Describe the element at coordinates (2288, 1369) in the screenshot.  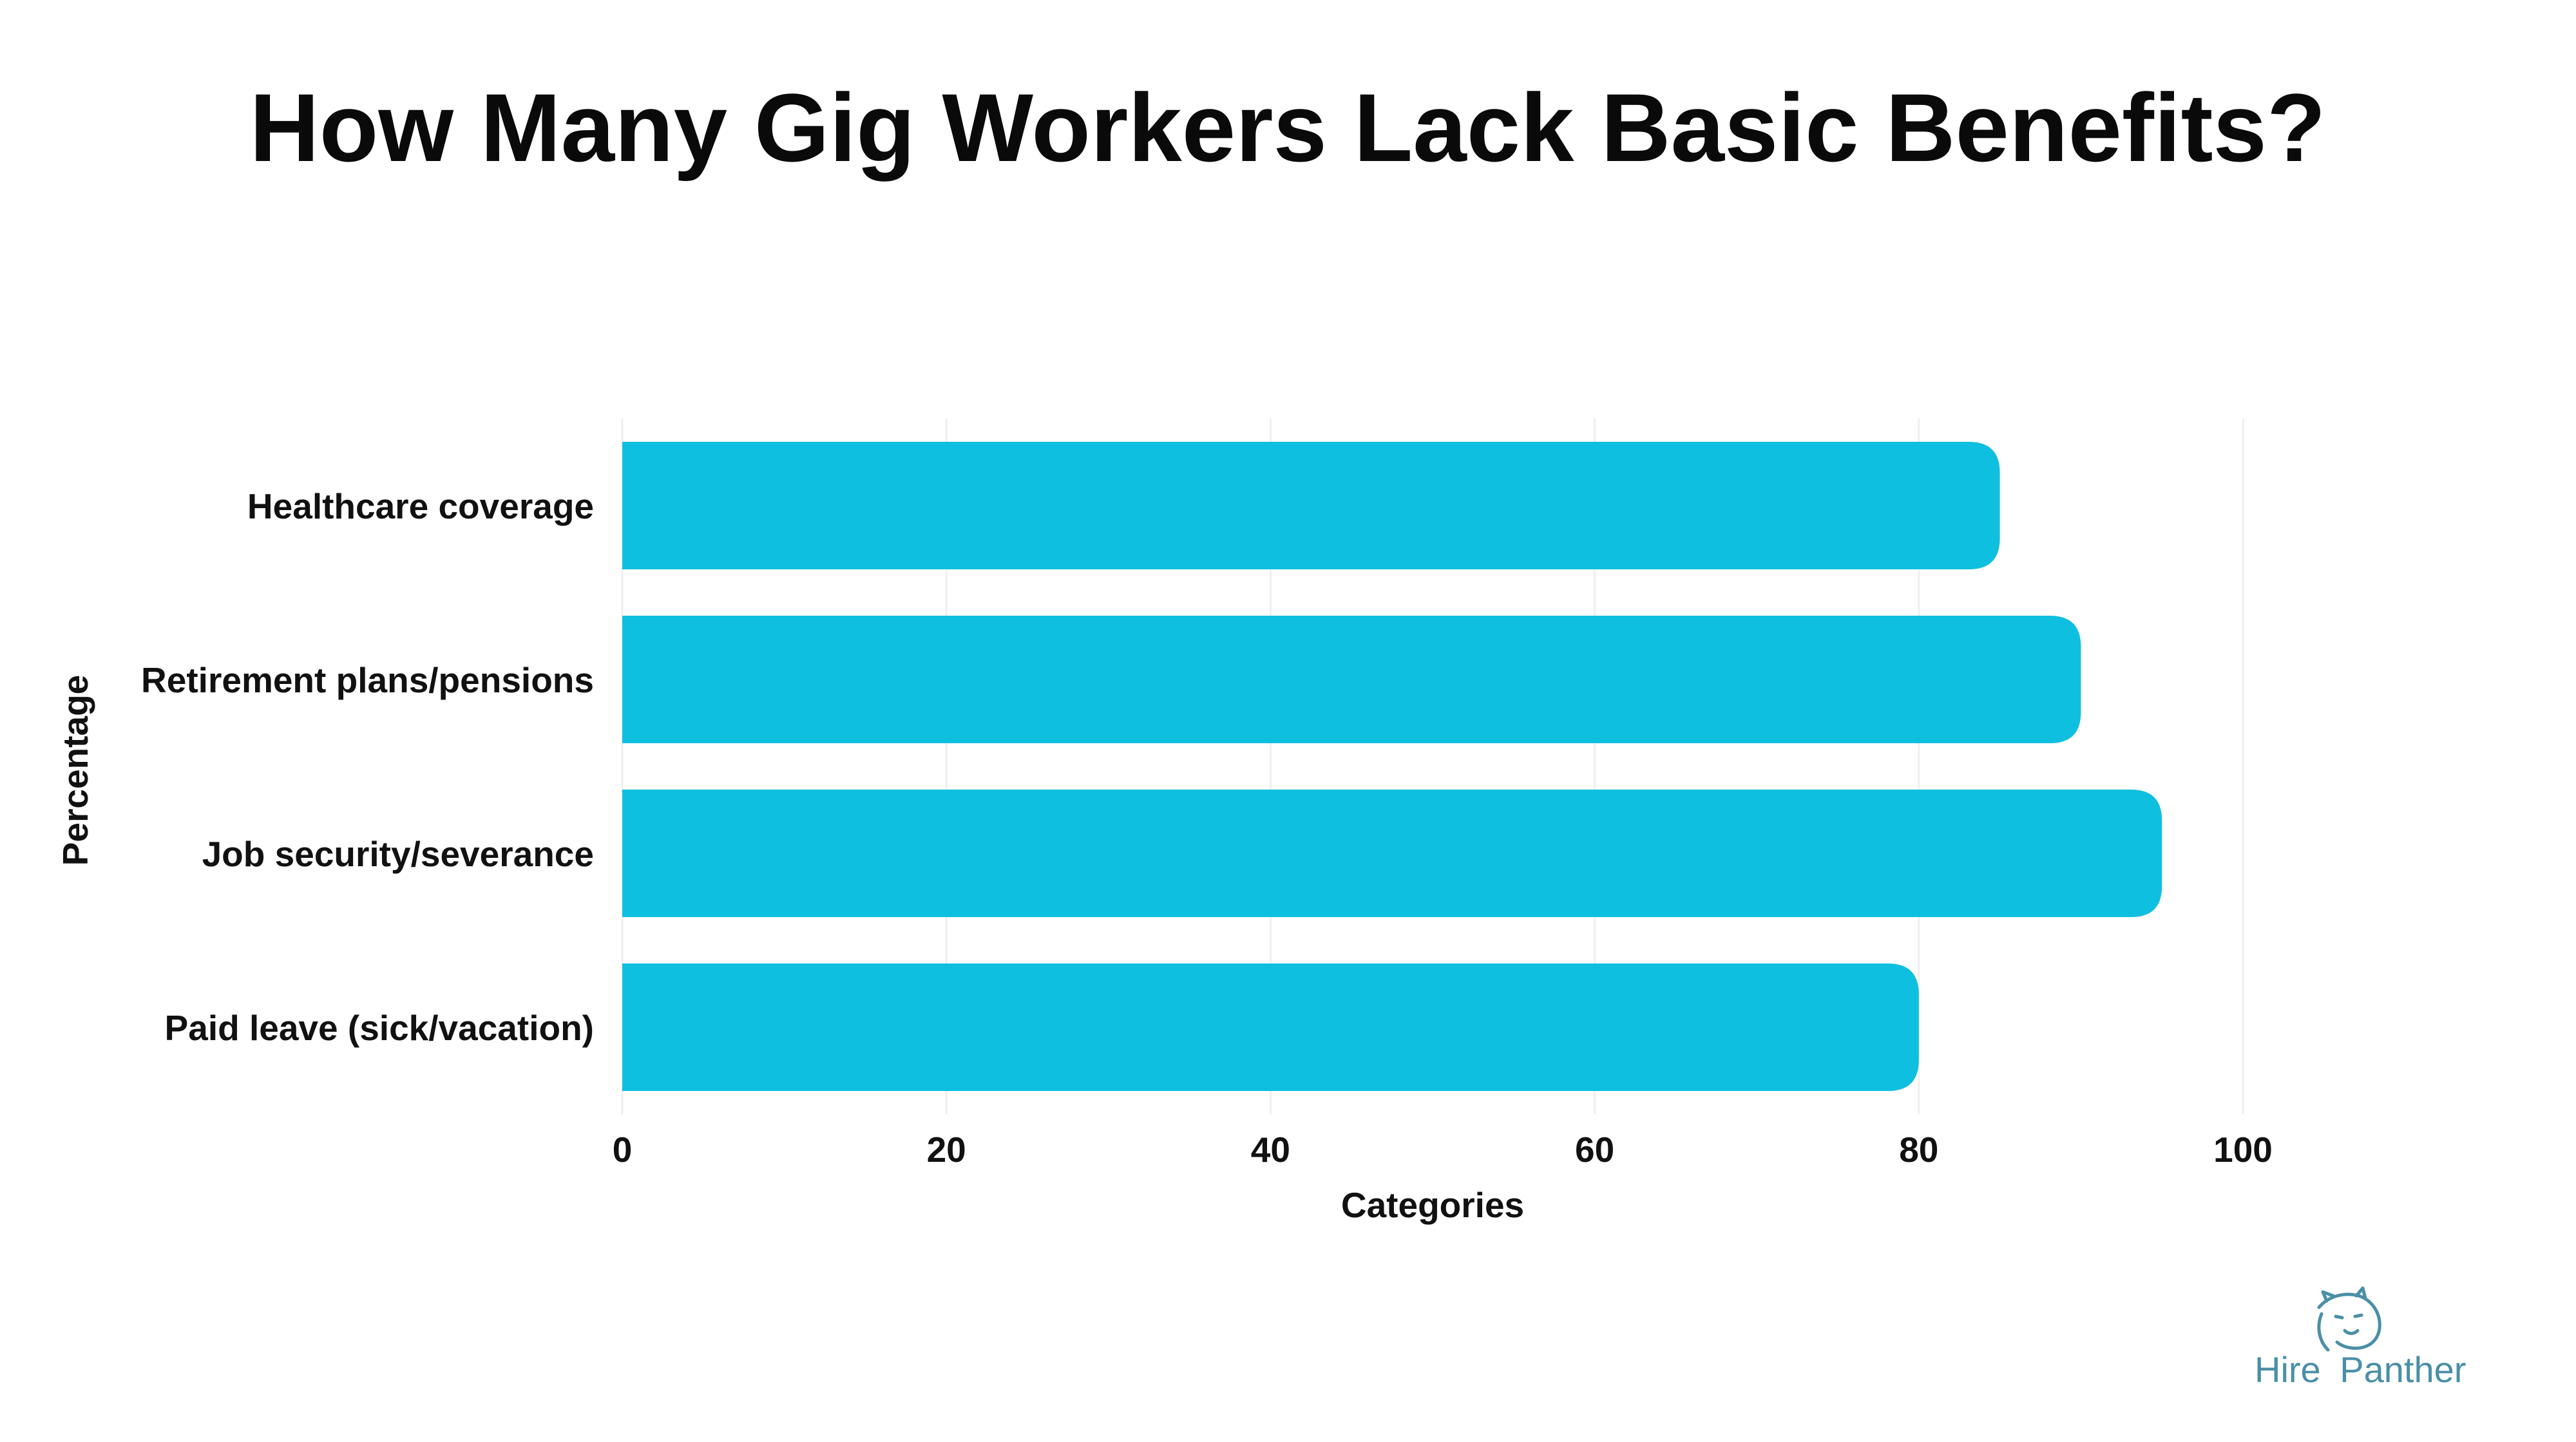
I see `logo-word-hire: Hire` at that location.